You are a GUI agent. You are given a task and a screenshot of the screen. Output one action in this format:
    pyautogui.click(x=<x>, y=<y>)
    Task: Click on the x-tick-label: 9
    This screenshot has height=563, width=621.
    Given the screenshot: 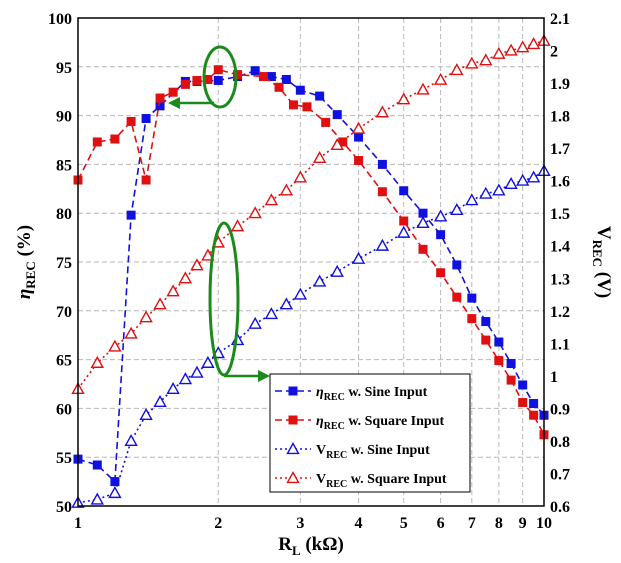 What is the action you would take?
    pyautogui.click(x=523, y=523)
    